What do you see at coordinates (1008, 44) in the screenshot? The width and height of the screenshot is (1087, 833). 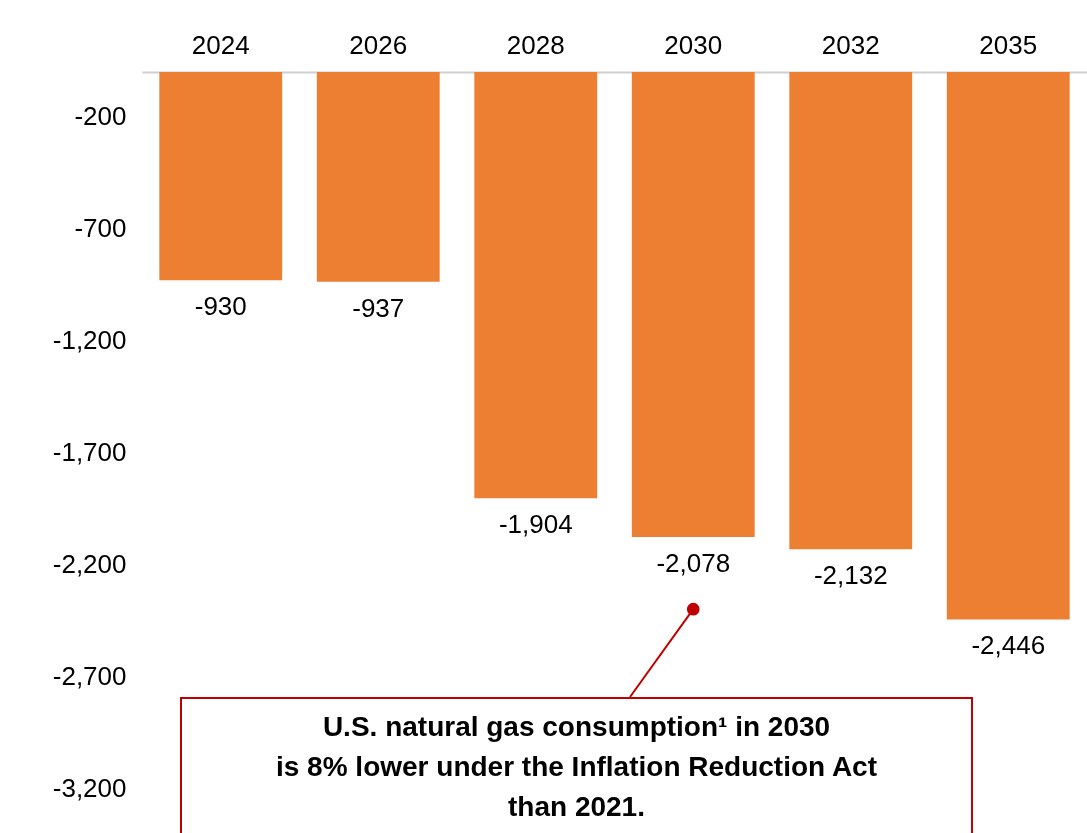 I see `x-tick-label: 2035` at bounding box center [1008, 44].